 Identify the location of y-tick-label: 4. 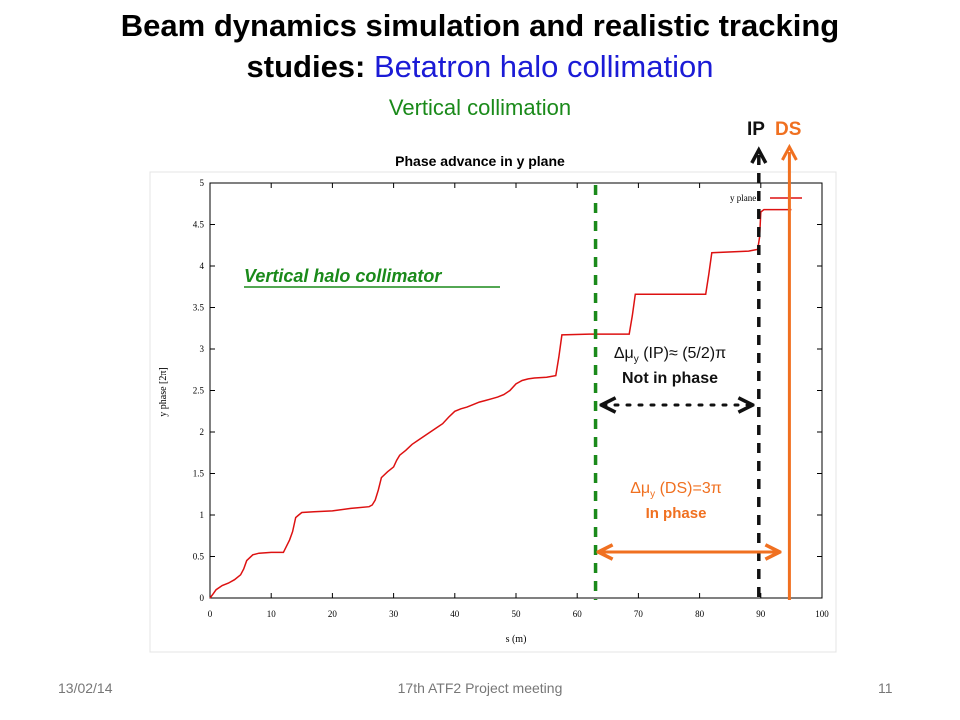
(202, 266).